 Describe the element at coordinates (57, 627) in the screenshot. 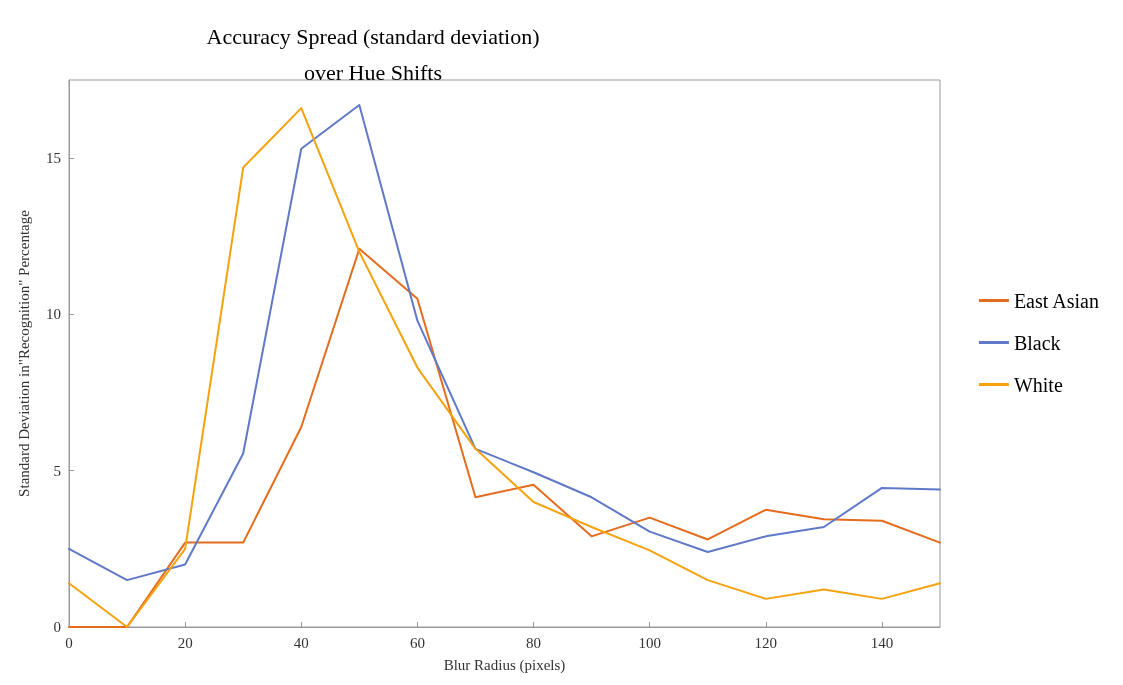

I see `y-tick-label: 0` at that location.